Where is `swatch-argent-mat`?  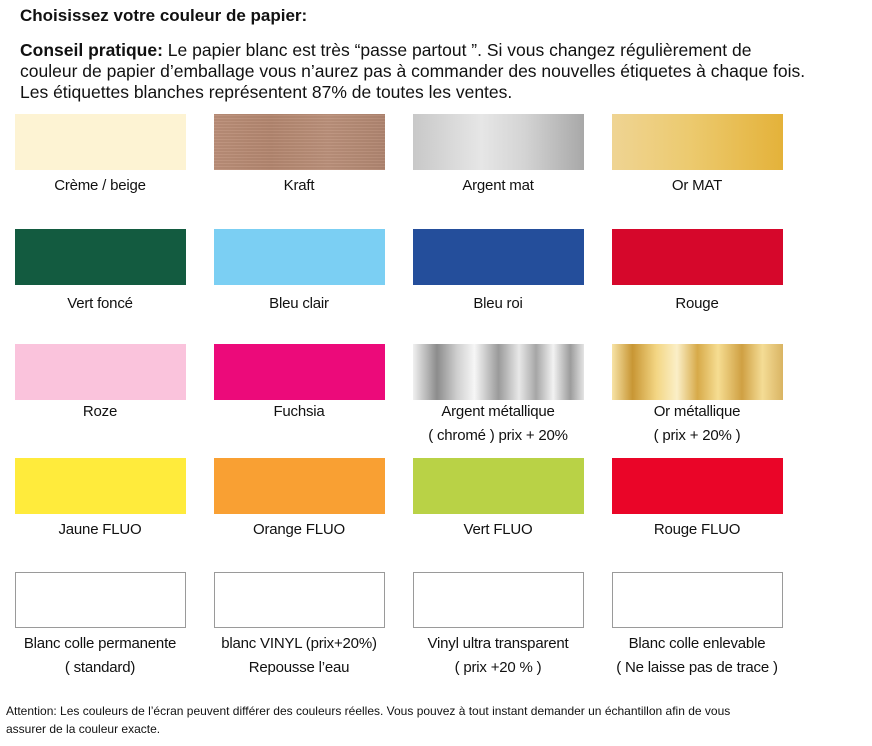
swatch-argent-mat is located at coordinates (498, 142).